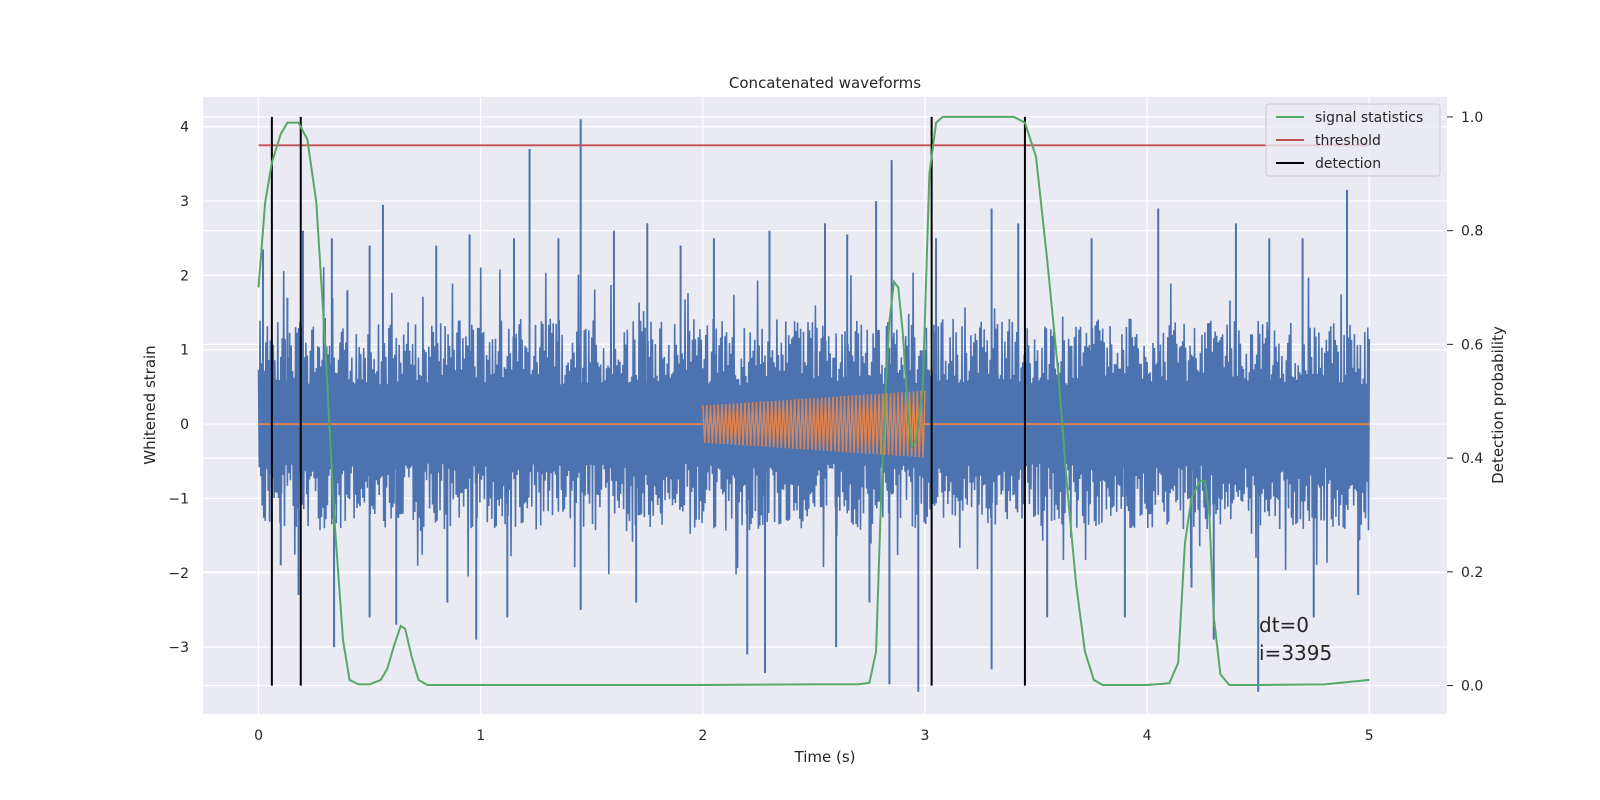  What do you see at coordinates (1472, 232) in the screenshot?
I see `y-tick-label-right: 0.8` at bounding box center [1472, 232].